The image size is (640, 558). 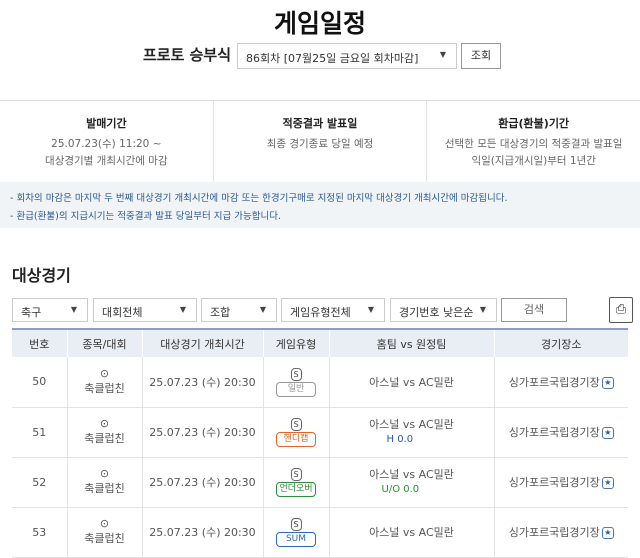 I want to click on league-filter: 대회전체 ▼, so click(x=145, y=310).